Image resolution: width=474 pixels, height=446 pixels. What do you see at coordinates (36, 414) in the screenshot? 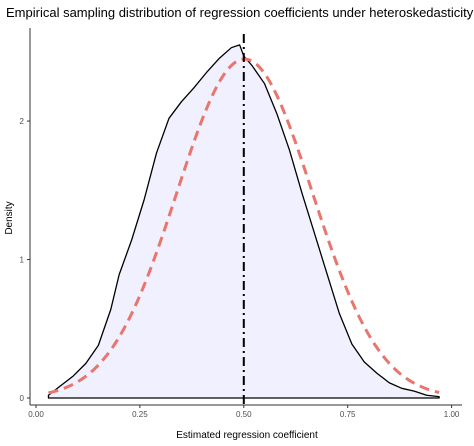
I see `x-tick-label: 0.00` at bounding box center [36, 414].